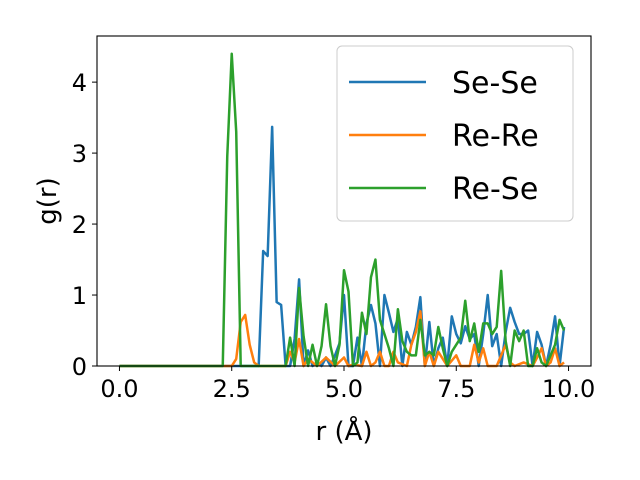 The width and height of the screenshot is (640, 480). I want to click on x-tick-label: 10.0, so click(568, 389).